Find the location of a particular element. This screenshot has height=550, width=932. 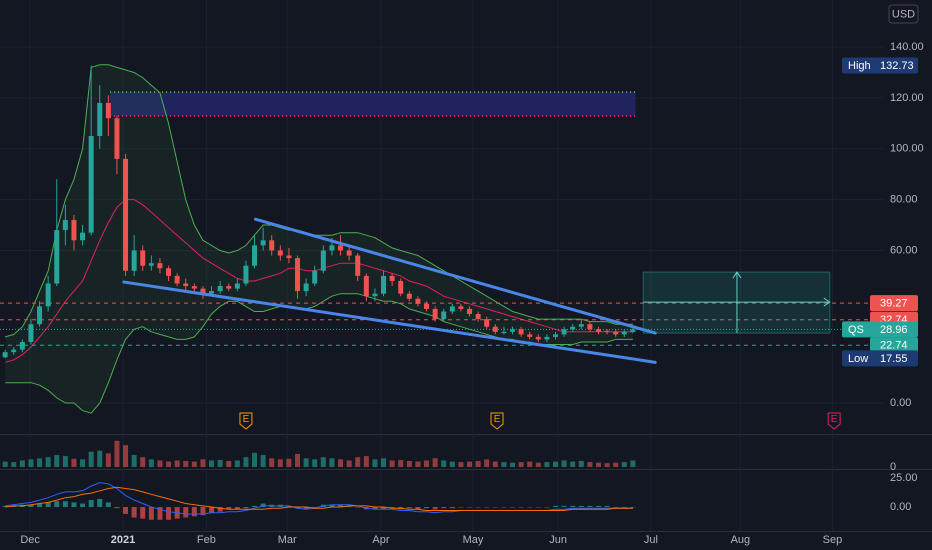

arrow-head is located at coordinates (827, 302).